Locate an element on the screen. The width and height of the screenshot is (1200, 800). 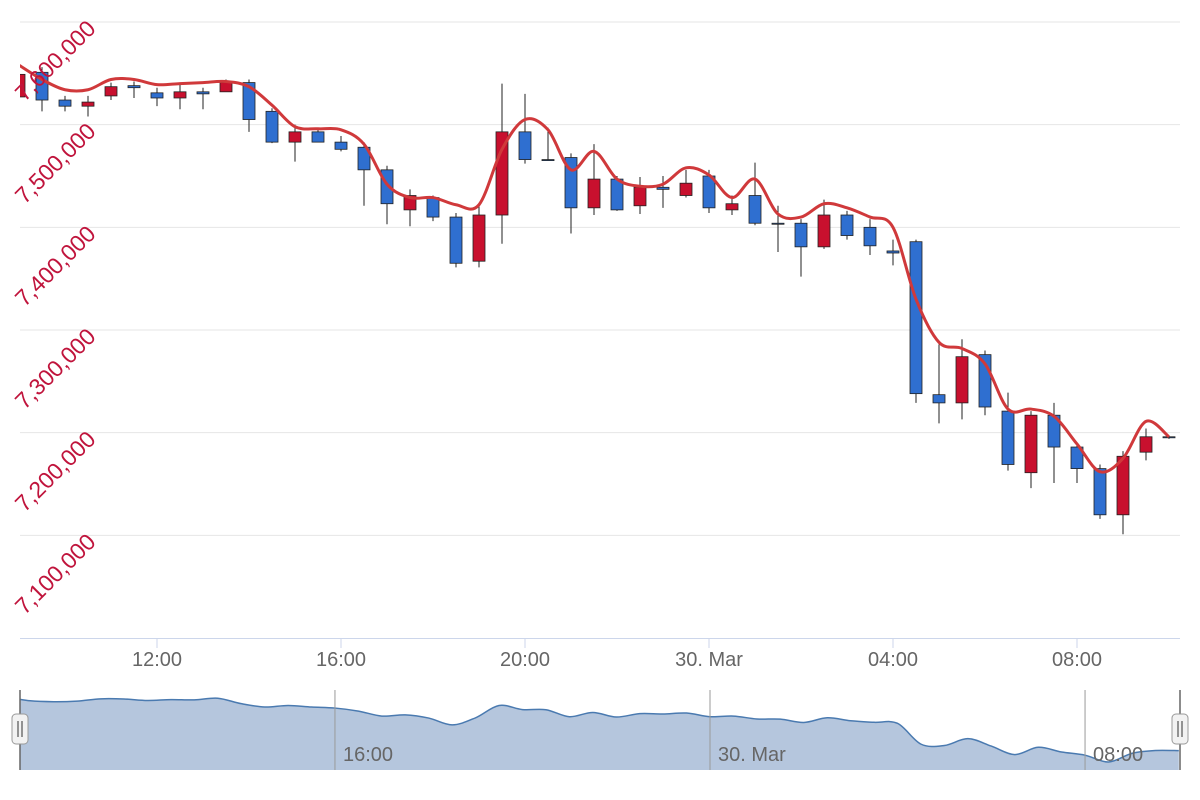
x-tick-label: 16:00 is located at coordinates (341, 660).